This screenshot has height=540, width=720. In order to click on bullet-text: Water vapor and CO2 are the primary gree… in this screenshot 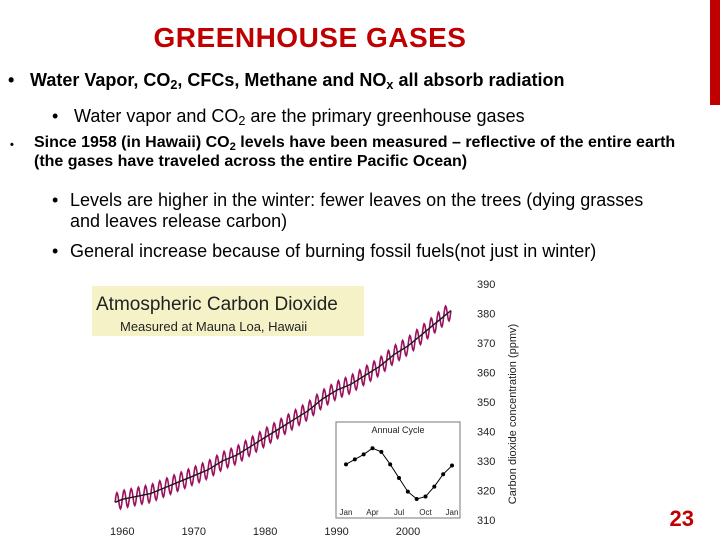, I will do `click(299, 117)`.